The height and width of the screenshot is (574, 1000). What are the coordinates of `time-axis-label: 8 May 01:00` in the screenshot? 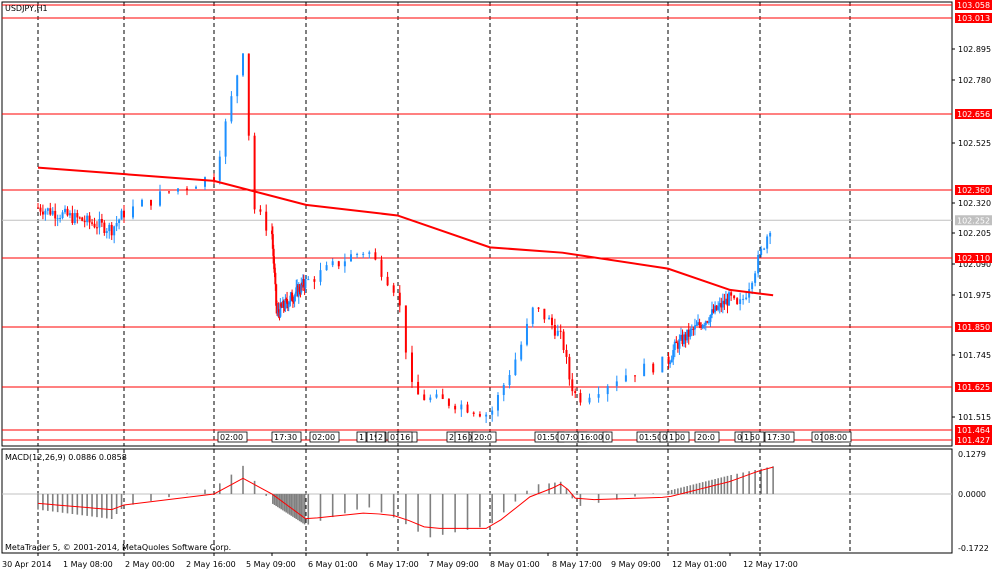 It's located at (515, 564).